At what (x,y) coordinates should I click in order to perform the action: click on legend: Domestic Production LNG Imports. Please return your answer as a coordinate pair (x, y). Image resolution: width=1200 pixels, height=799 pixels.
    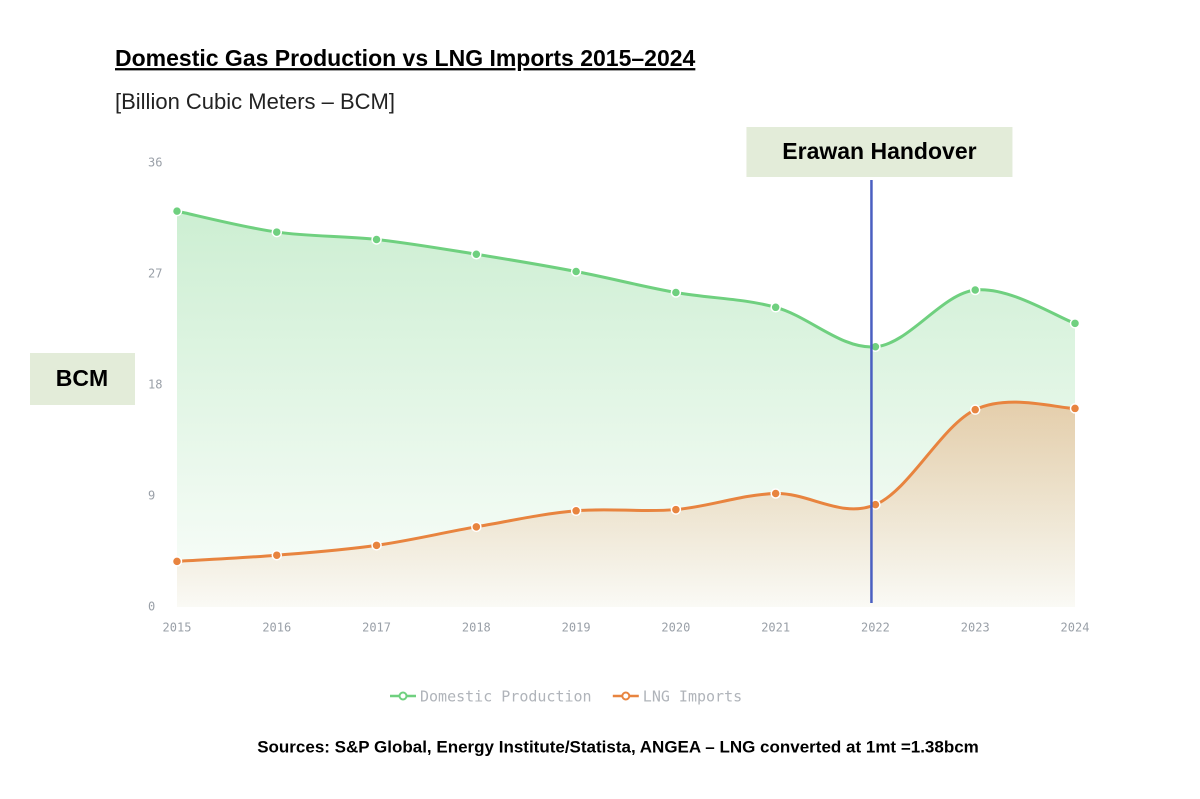
    Looking at the image, I should click on (566, 697).